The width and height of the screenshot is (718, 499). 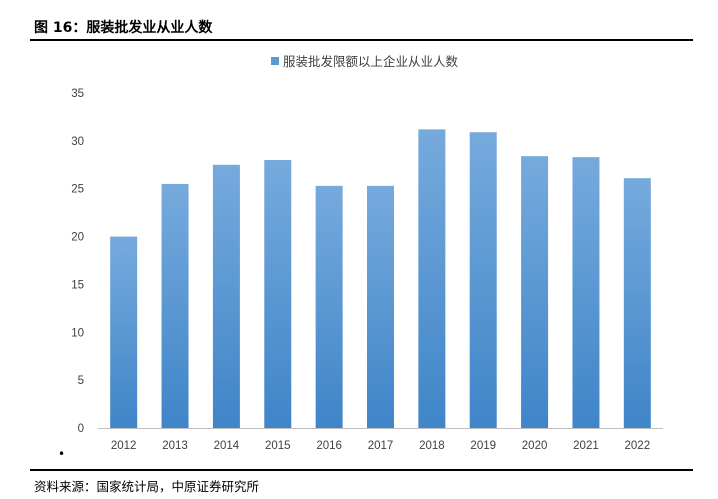 I want to click on y-axis-ticks: 0 5 10 15 20 25 30 35, so click(x=77, y=261).